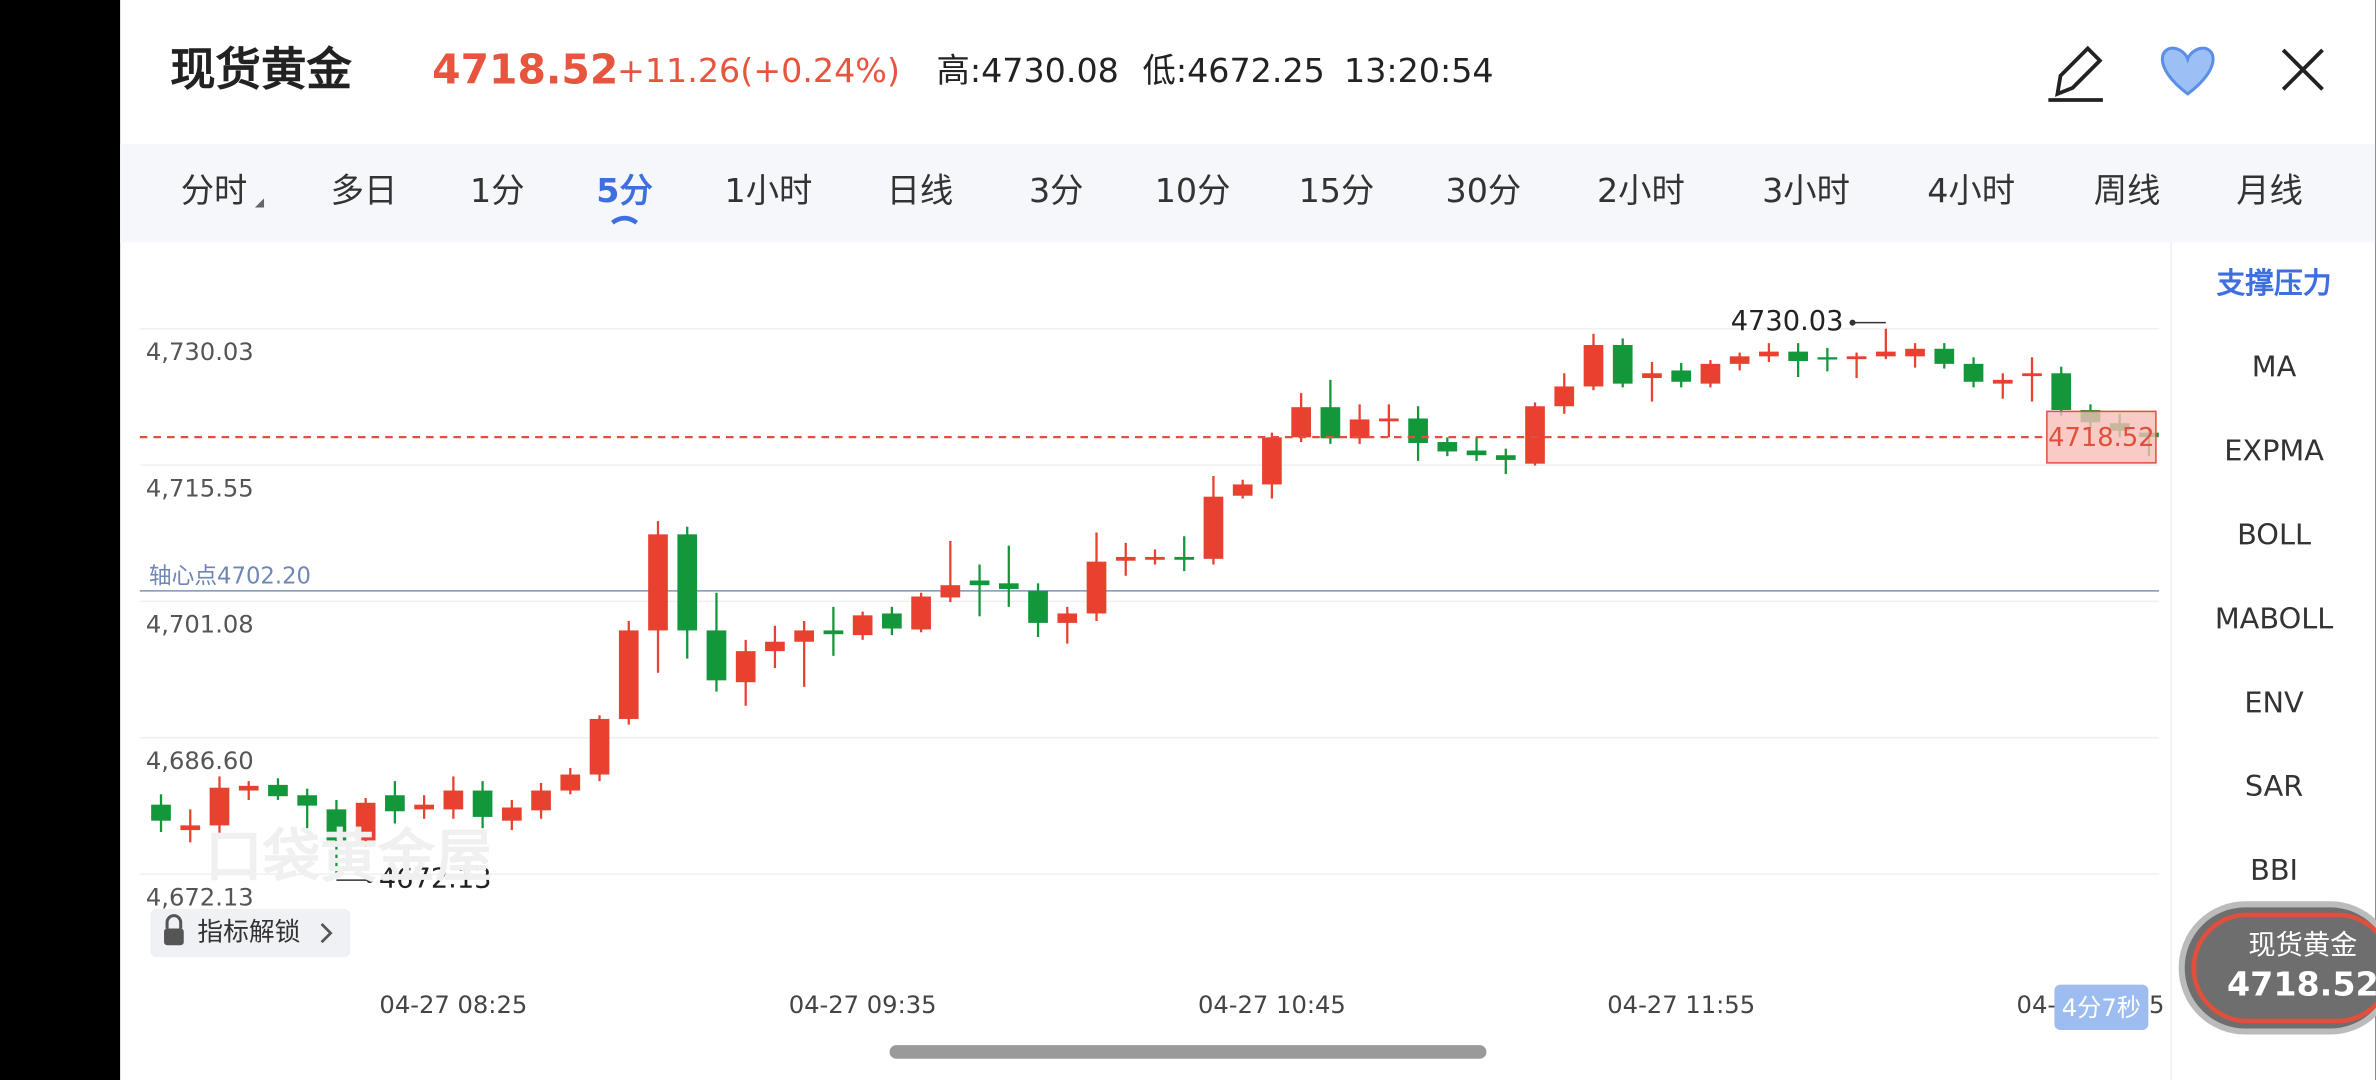 Image resolution: width=2376 pixels, height=1080 pixels. Describe the element at coordinates (2075, 73) in the screenshot. I see `edit-icon` at that location.